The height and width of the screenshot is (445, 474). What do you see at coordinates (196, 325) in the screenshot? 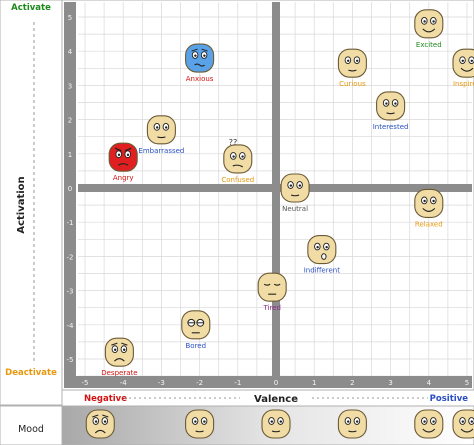
I see `bored-icon` at bounding box center [196, 325].